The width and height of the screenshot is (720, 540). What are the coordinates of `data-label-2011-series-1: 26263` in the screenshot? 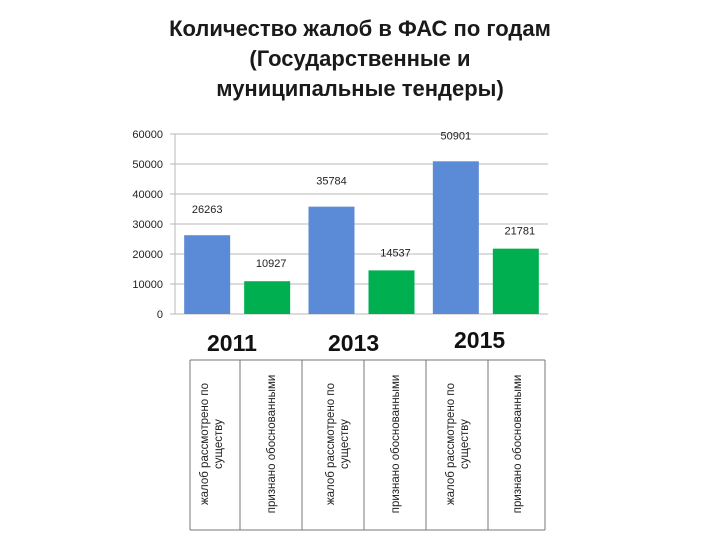 It's located at (207, 210).